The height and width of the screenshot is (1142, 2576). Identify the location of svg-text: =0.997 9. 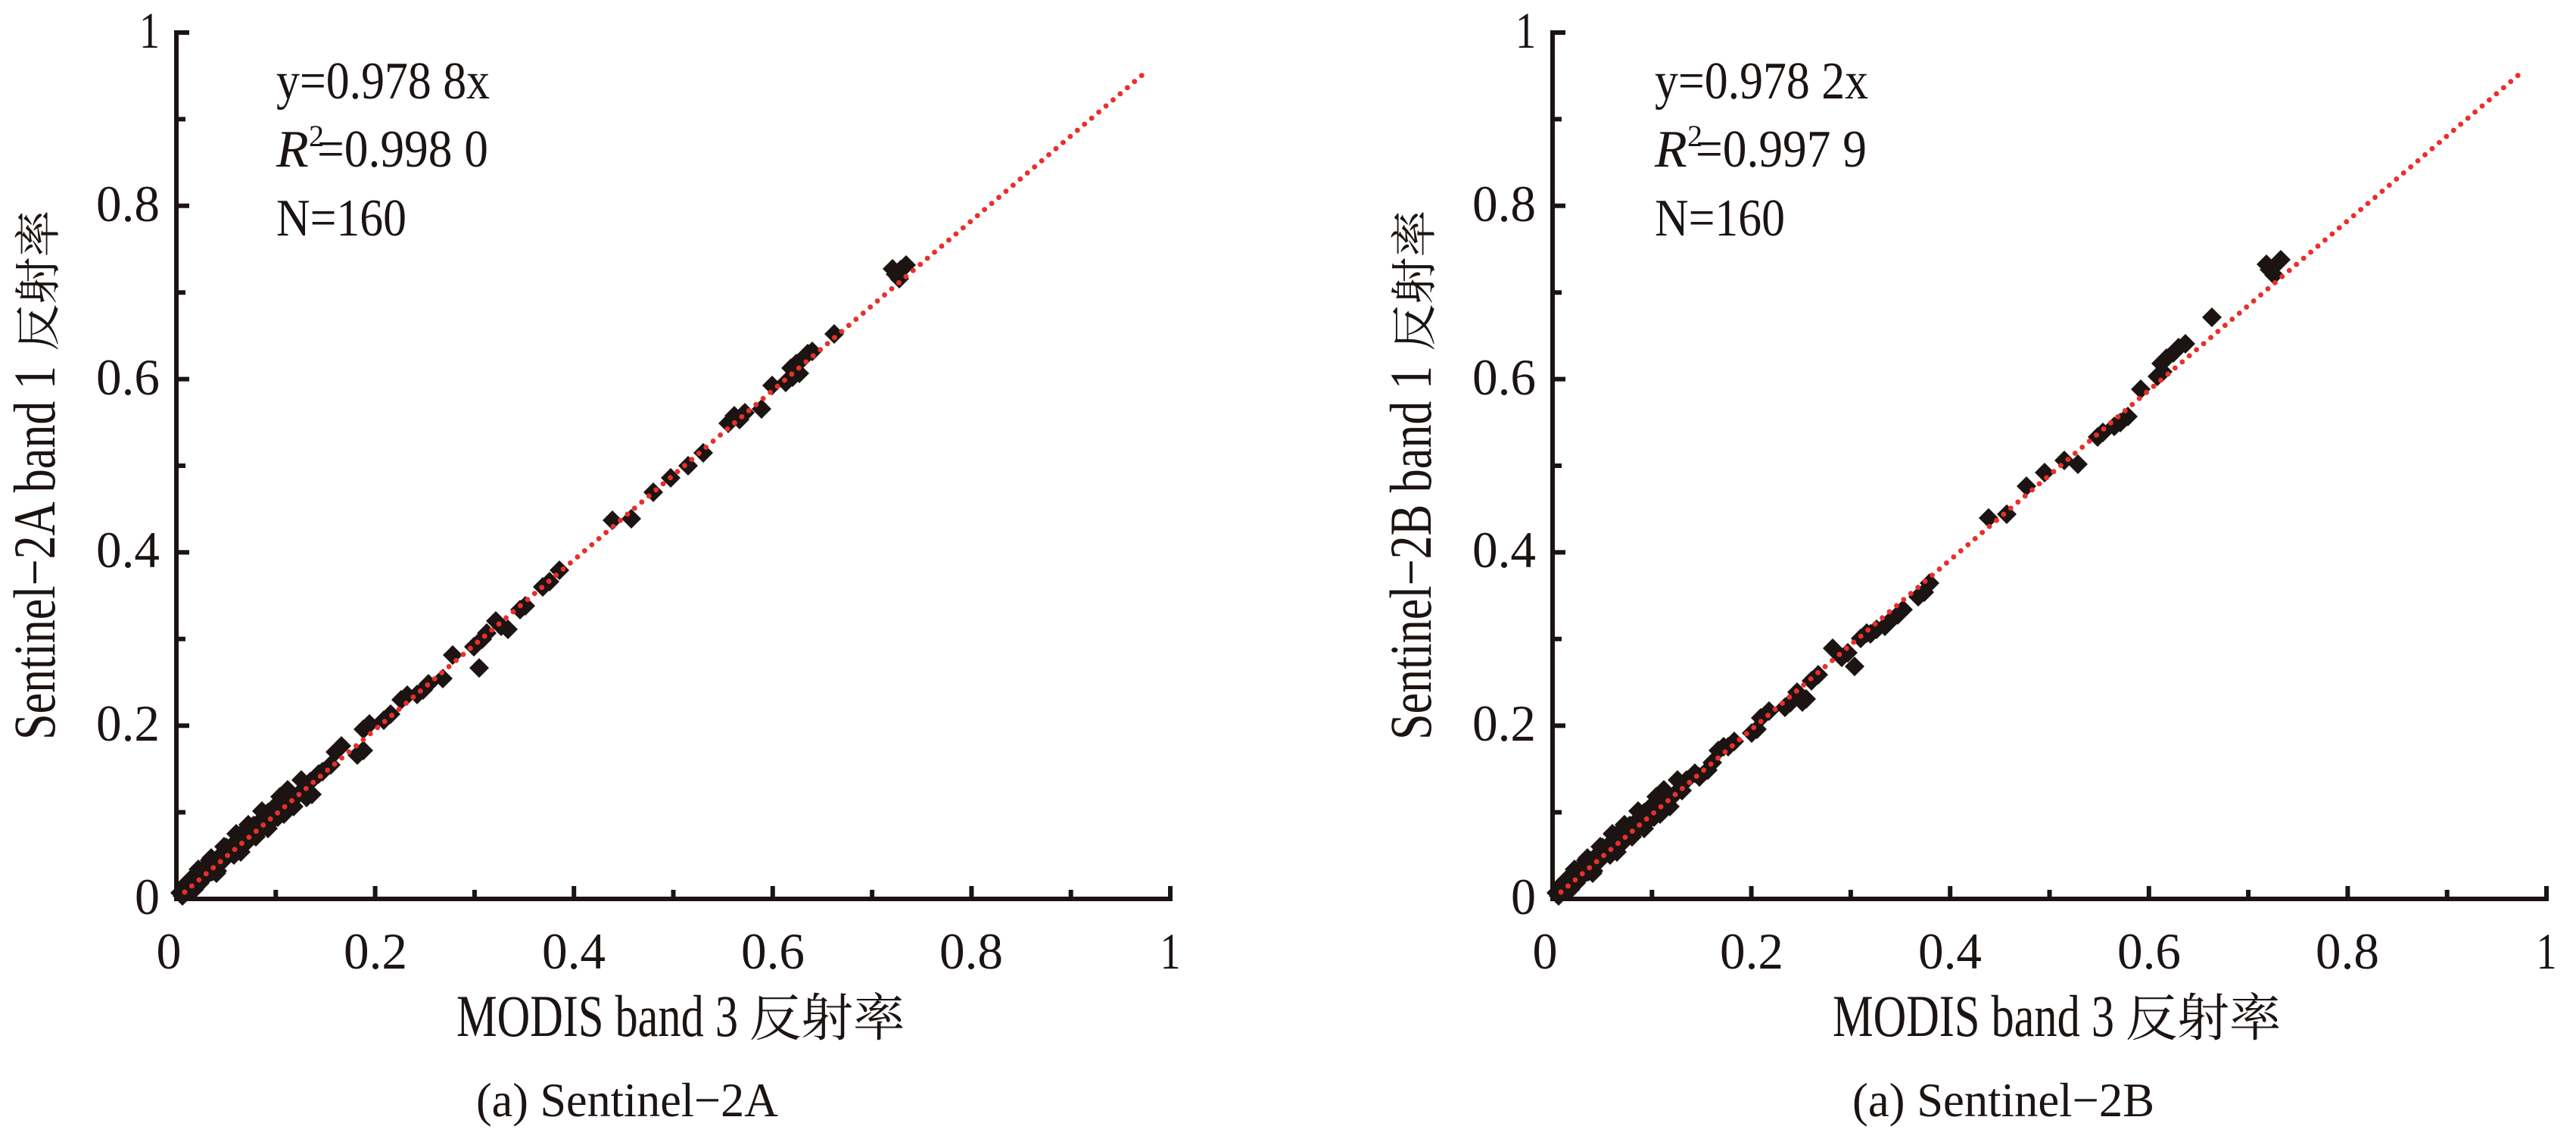
(1781, 149).